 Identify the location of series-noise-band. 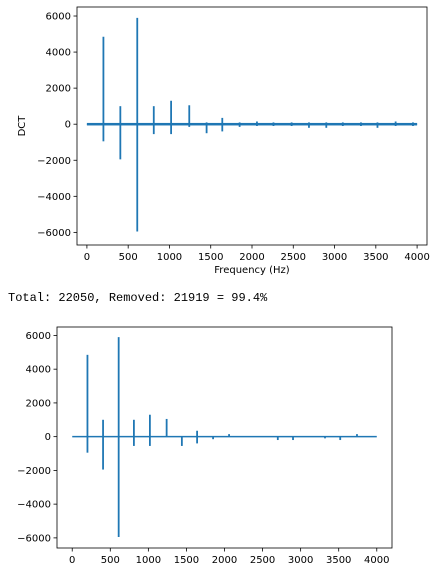
(252, 124).